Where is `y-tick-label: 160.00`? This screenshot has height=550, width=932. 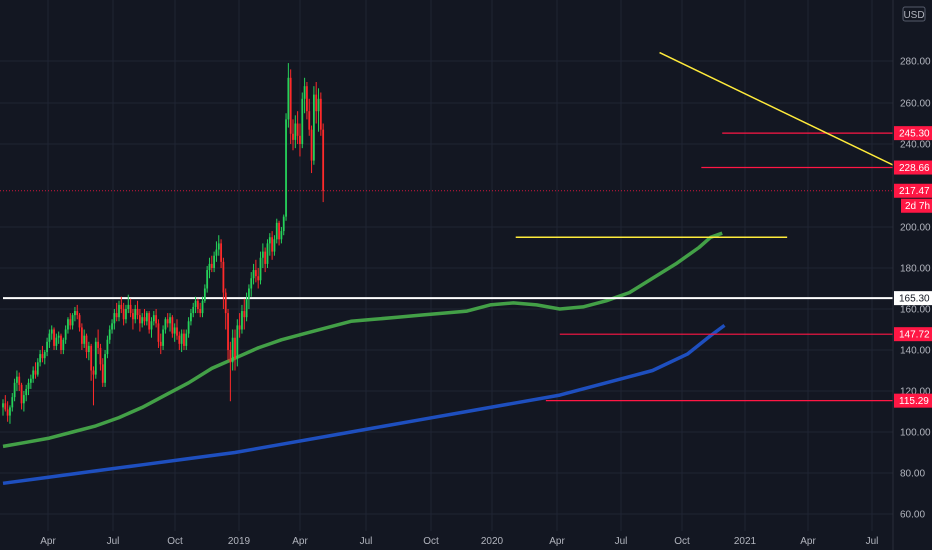 y-tick-label: 160.00 is located at coordinates (915, 310).